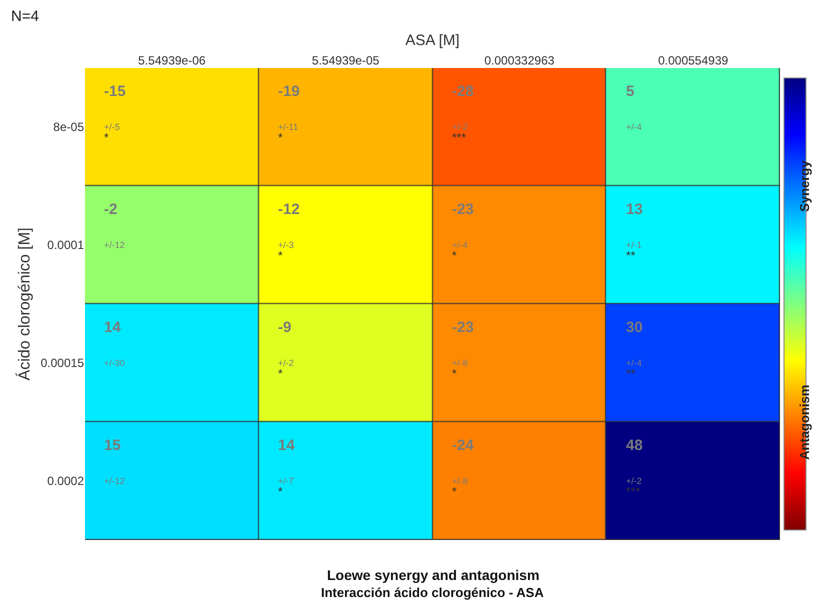 This screenshot has height=604, width=824. What do you see at coordinates (346, 61) in the screenshot?
I see `x-tick-label: 5.54939e-05` at bounding box center [346, 61].